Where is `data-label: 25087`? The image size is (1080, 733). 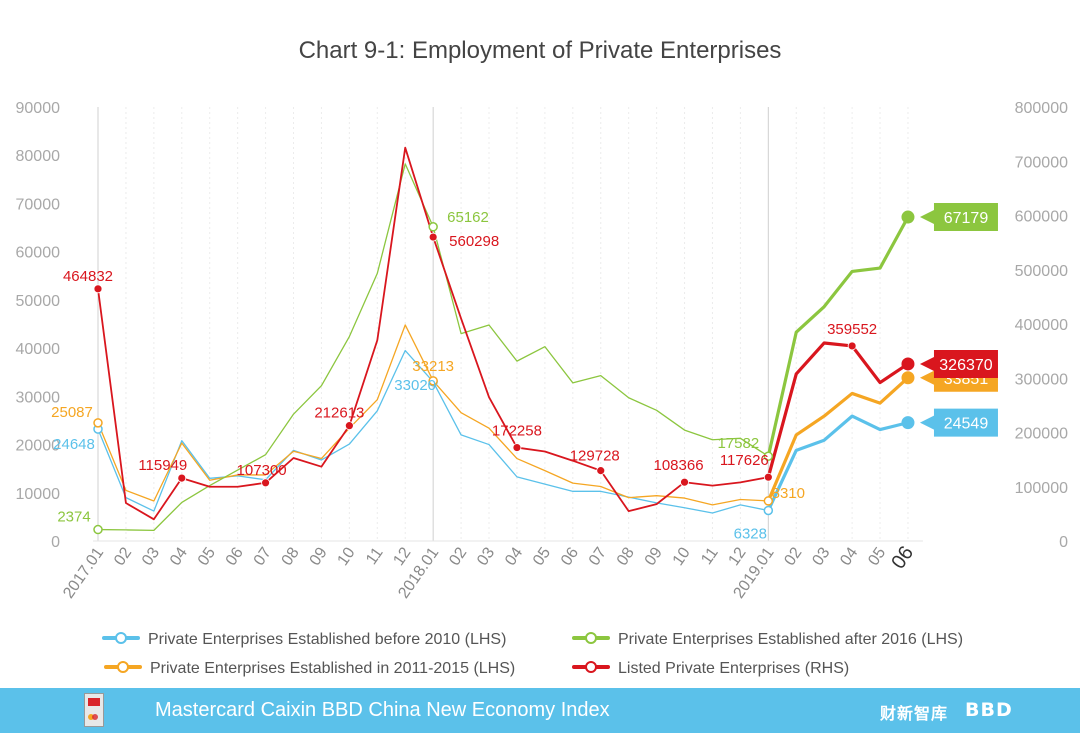 data-label: 25087 is located at coordinates (72, 412).